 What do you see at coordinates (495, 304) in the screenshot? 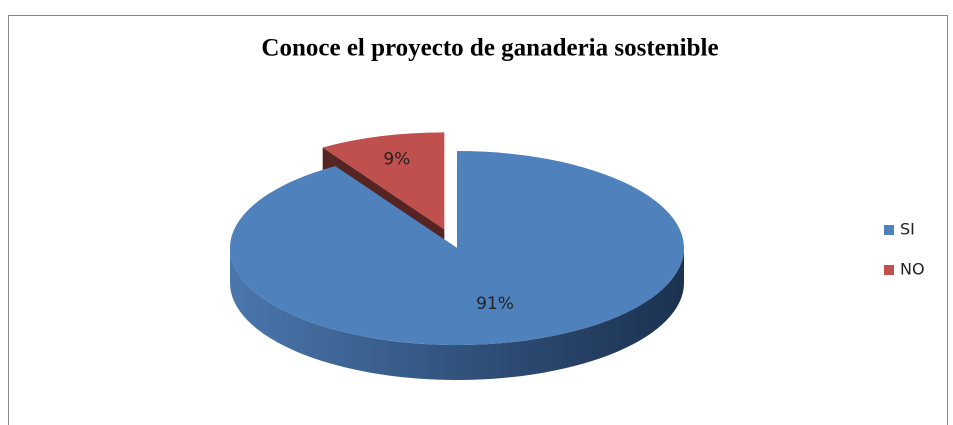
I see `data-label: 91%` at bounding box center [495, 304].